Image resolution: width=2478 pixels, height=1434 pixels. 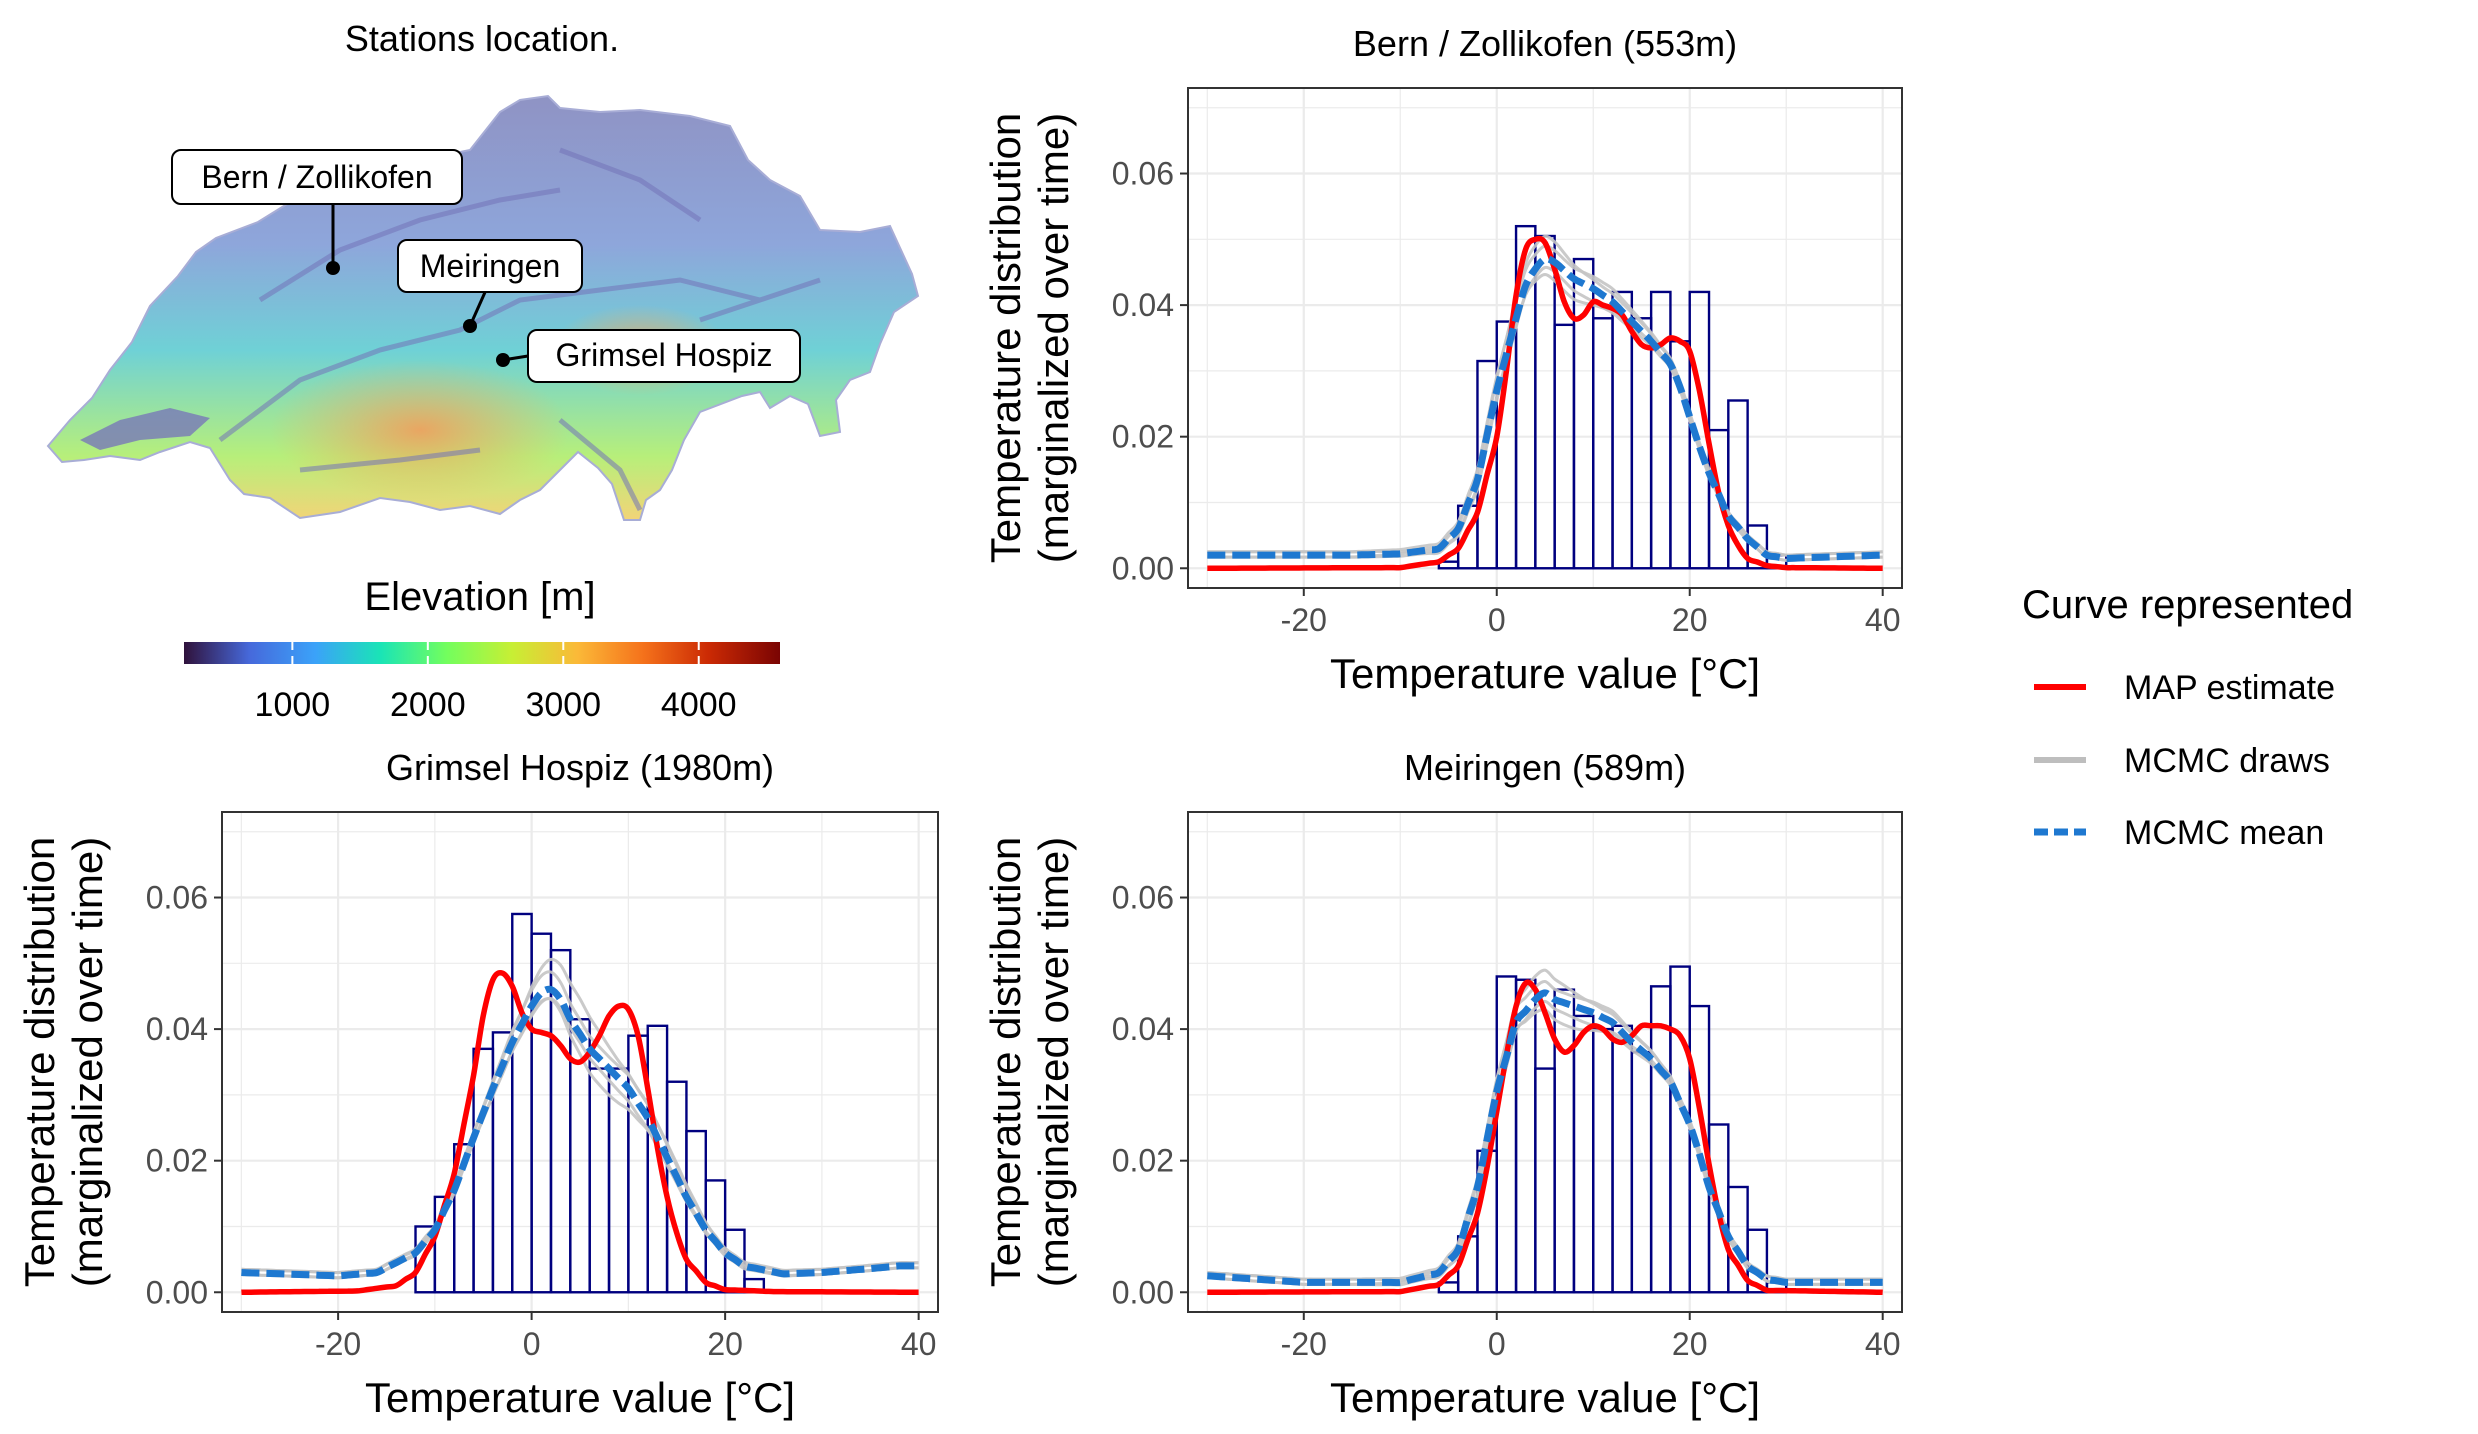 I want to click on colorbar-tick-label: 2000, so click(x=428, y=705).